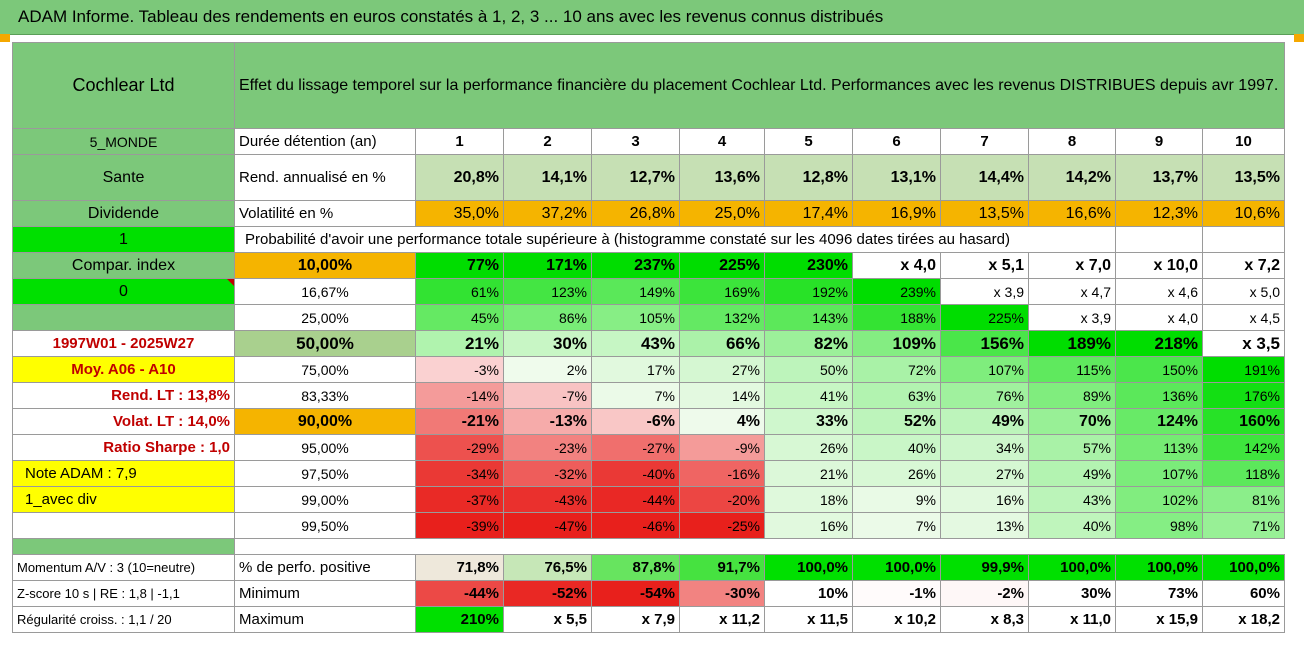  I want to click on rend-cell: 14,4%, so click(984, 177).